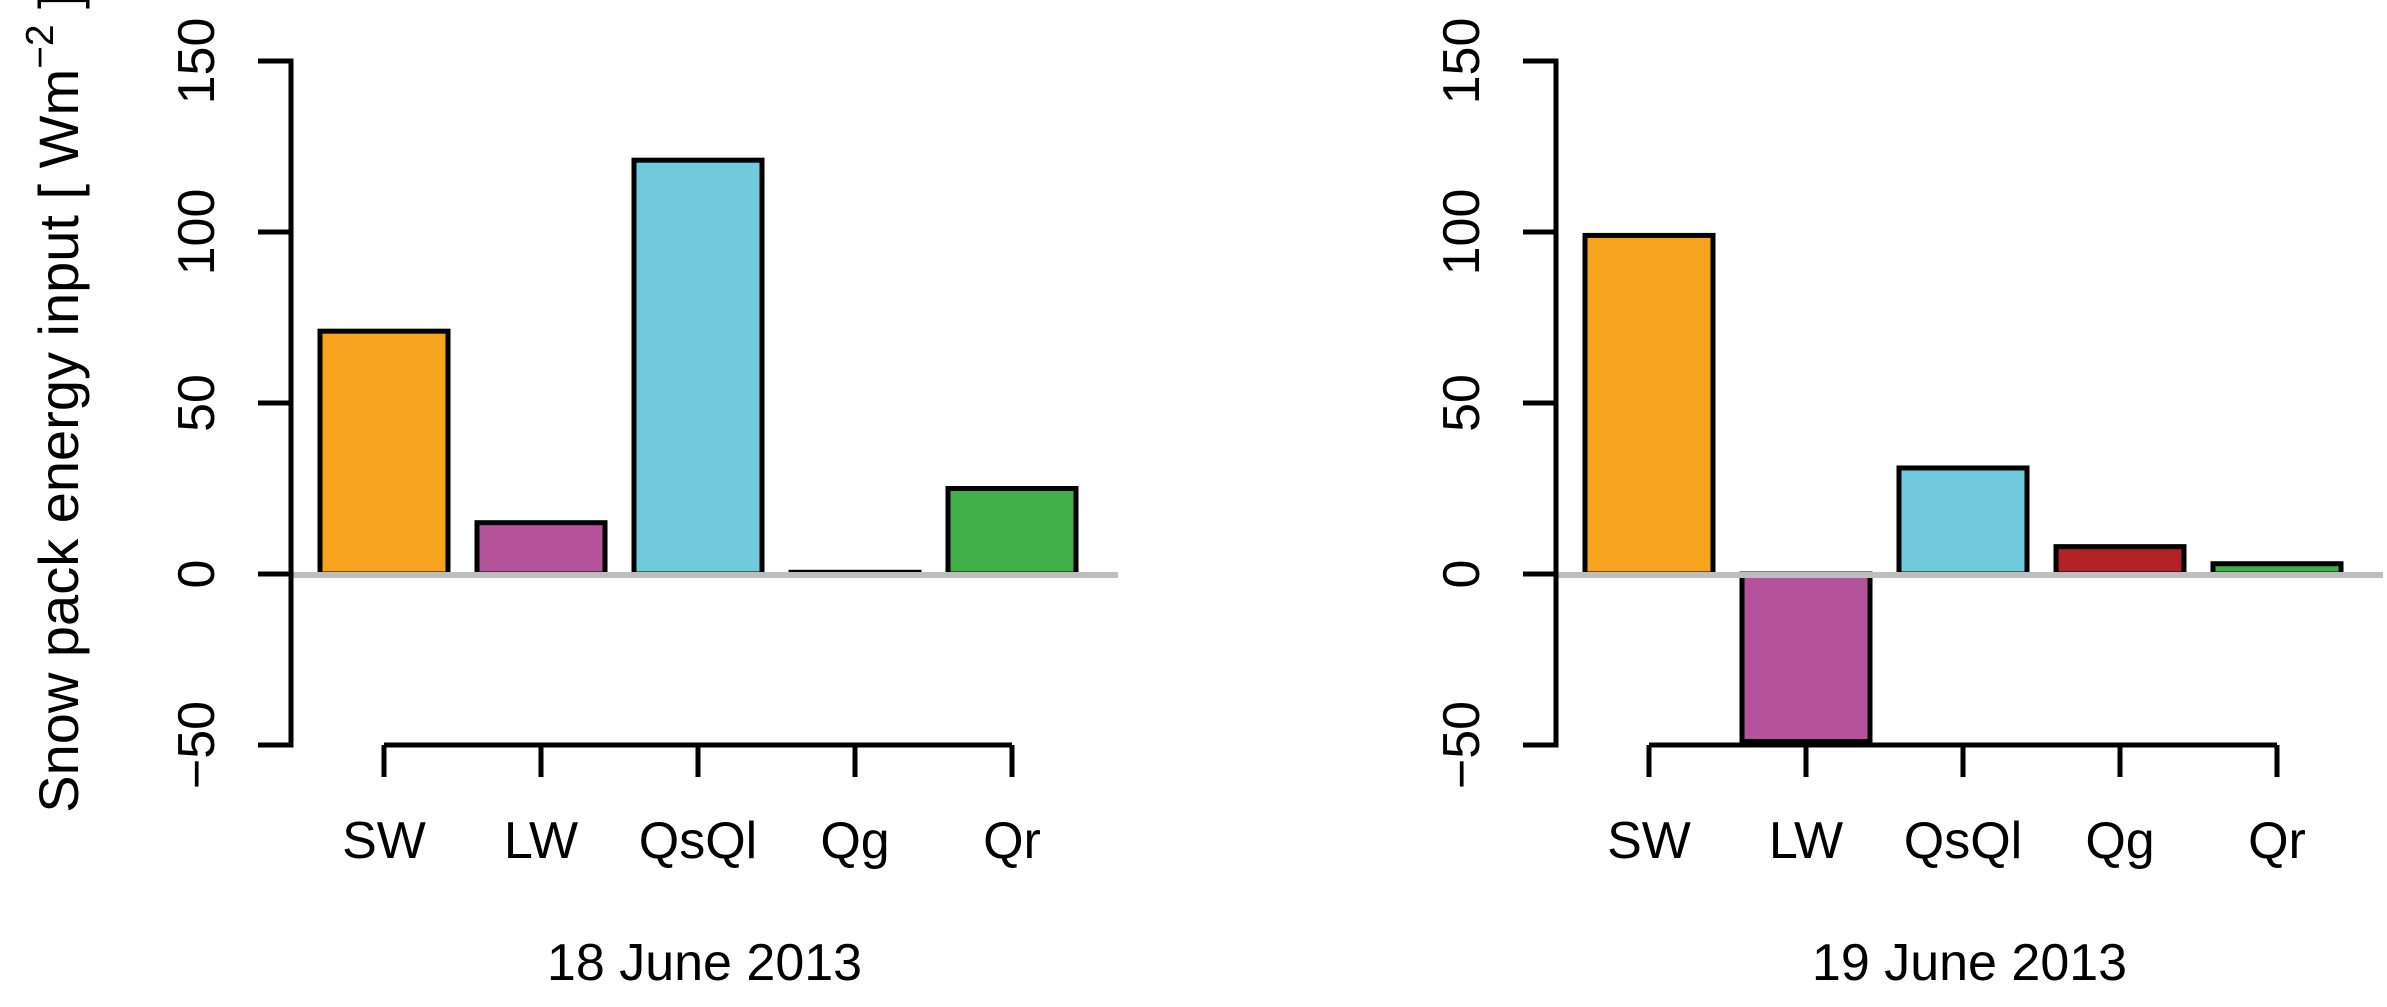  Describe the element at coordinates (1012, 531) in the screenshot. I see `bar-qr` at that location.